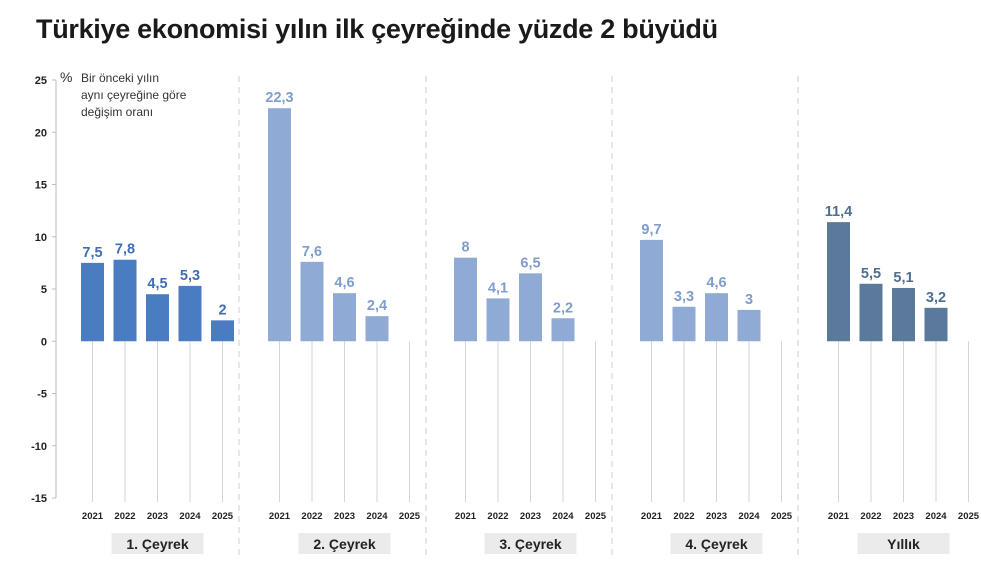 This screenshot has width=981, height=569. I want to click on bar-value-label: 6,5, so click(530, 263).